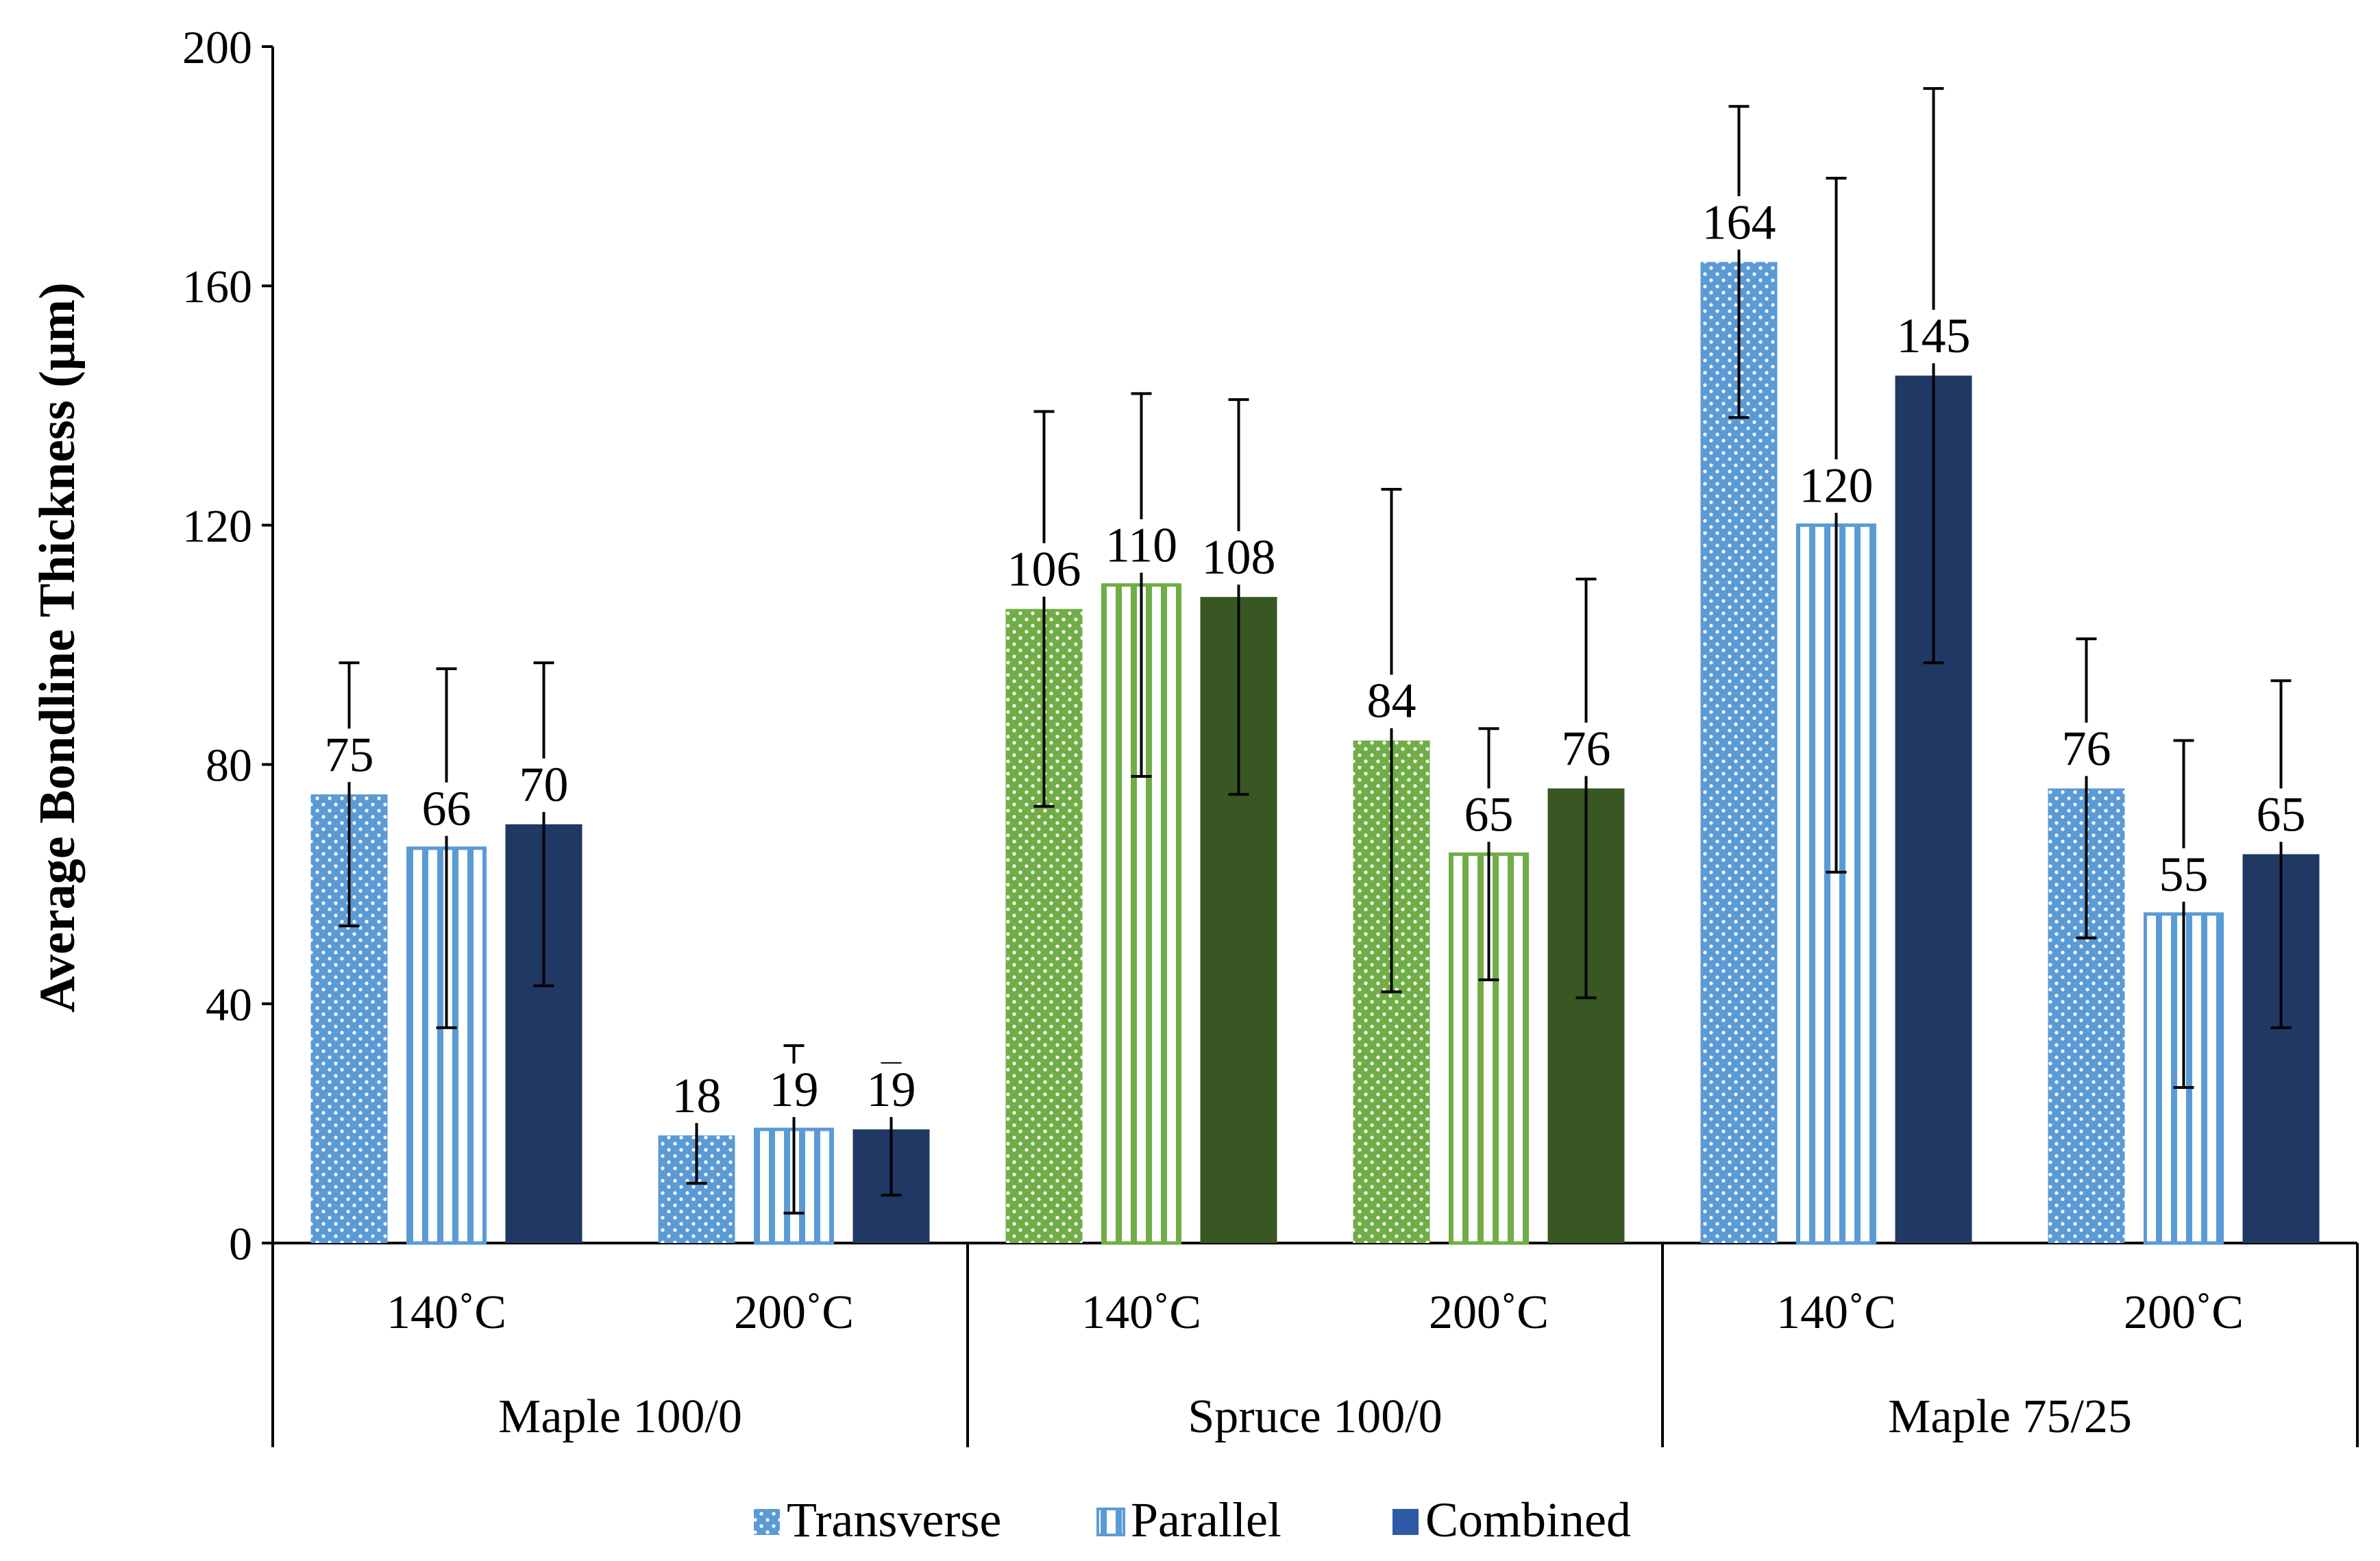 The image size is (2380, 1561). What do you see at coordinates (767, 1522) in the screenshot?
I see `legend-swatch-transverse` at bounding box center [767, 1522].